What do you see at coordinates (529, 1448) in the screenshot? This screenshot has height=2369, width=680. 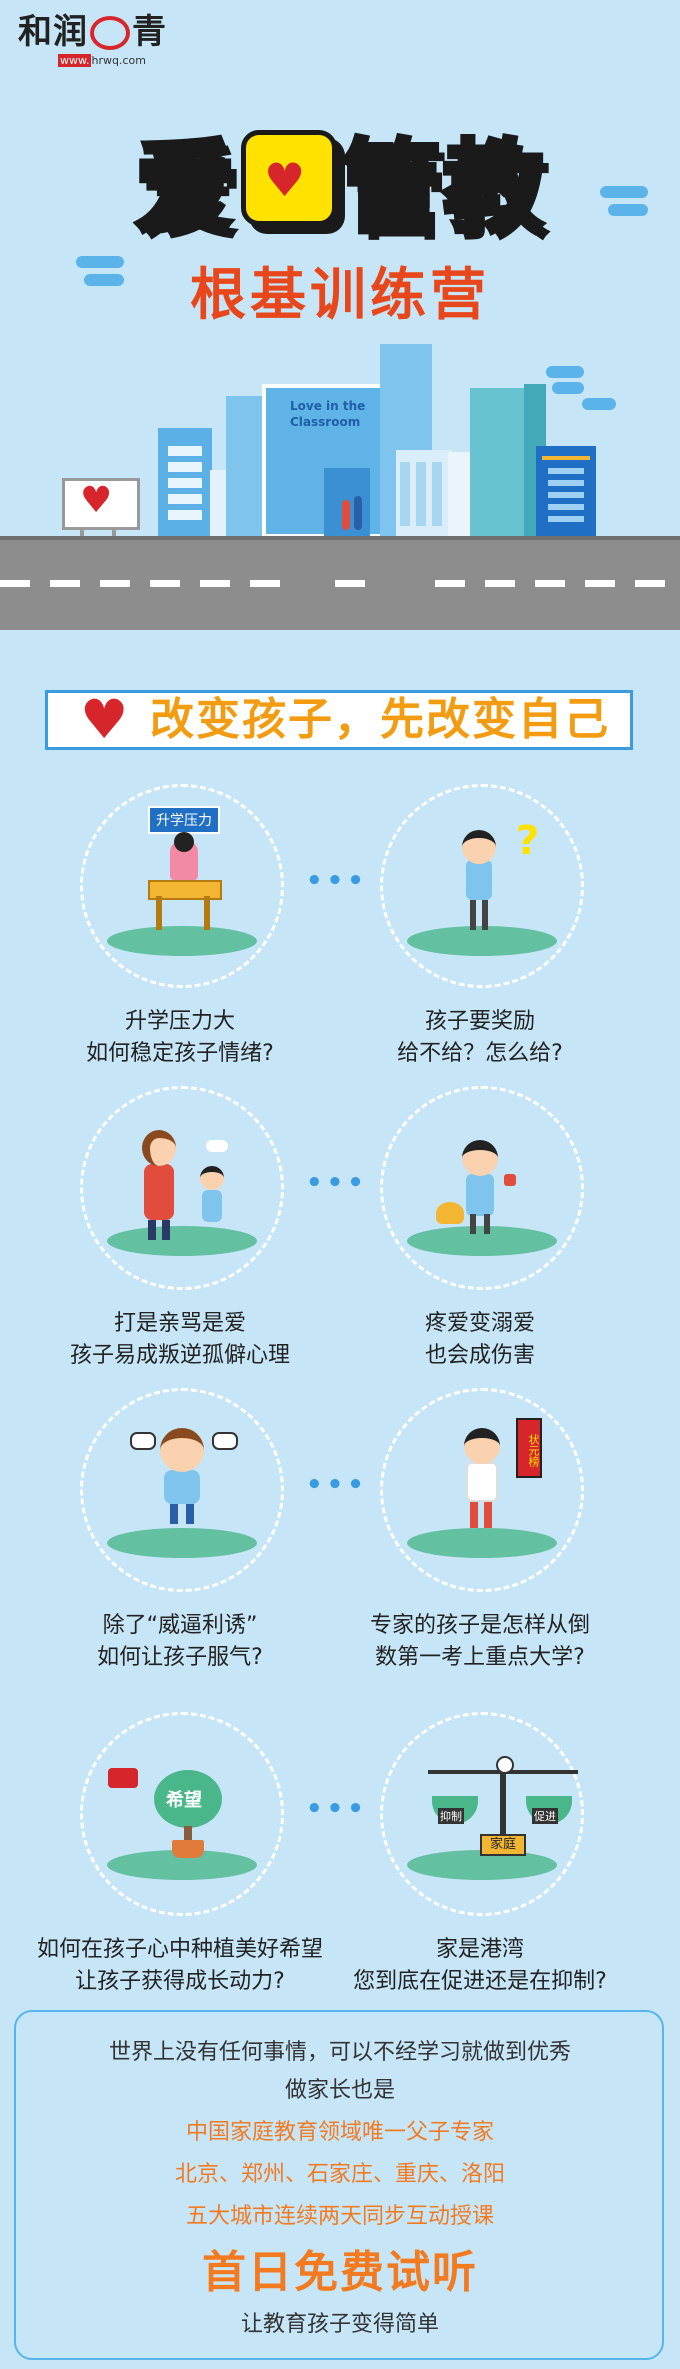 I see `honor-banner: 状元榜` at bounding box center [529, 1448].